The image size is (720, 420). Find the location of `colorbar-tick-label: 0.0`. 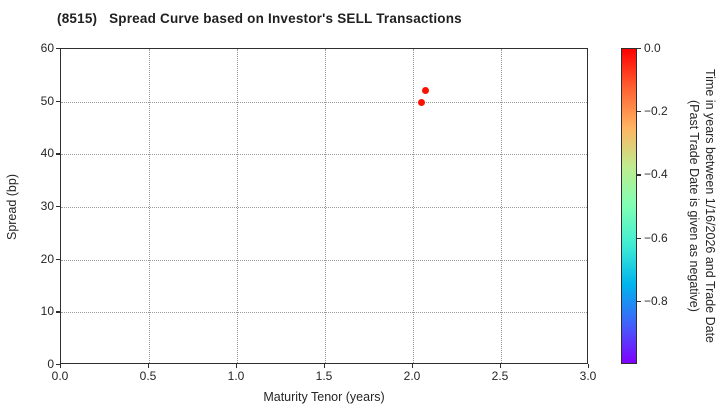

colorbar-tick-label: 0.0 is located at coordinates (652, 48).